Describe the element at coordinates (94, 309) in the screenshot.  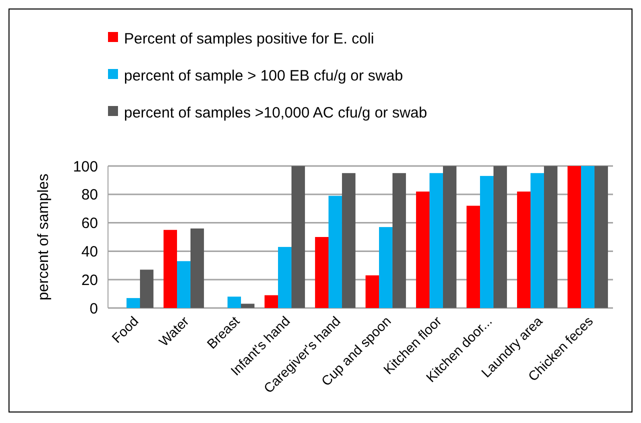
I see `y-tick-label: 0` at that location.